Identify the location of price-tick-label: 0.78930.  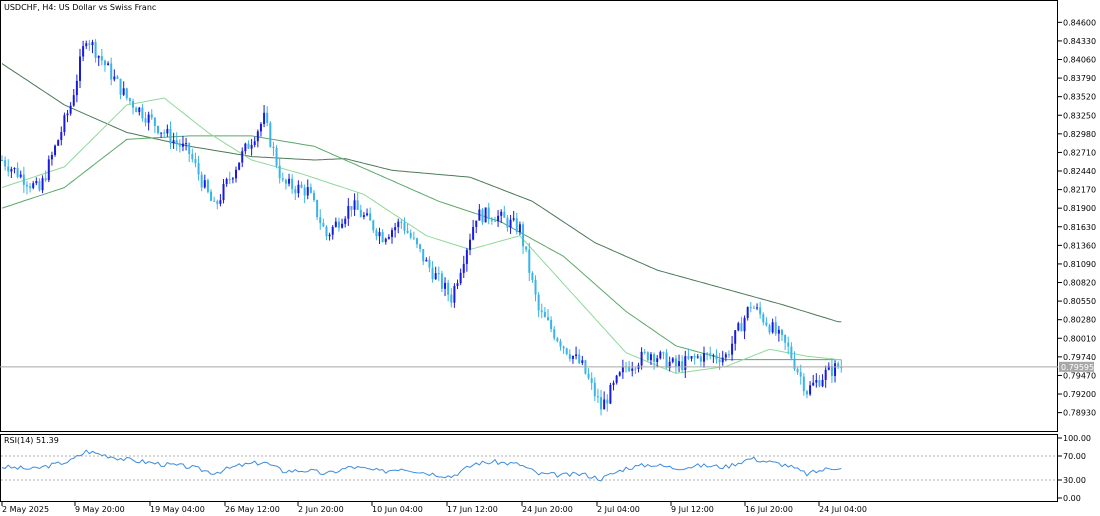
(1079, 413).